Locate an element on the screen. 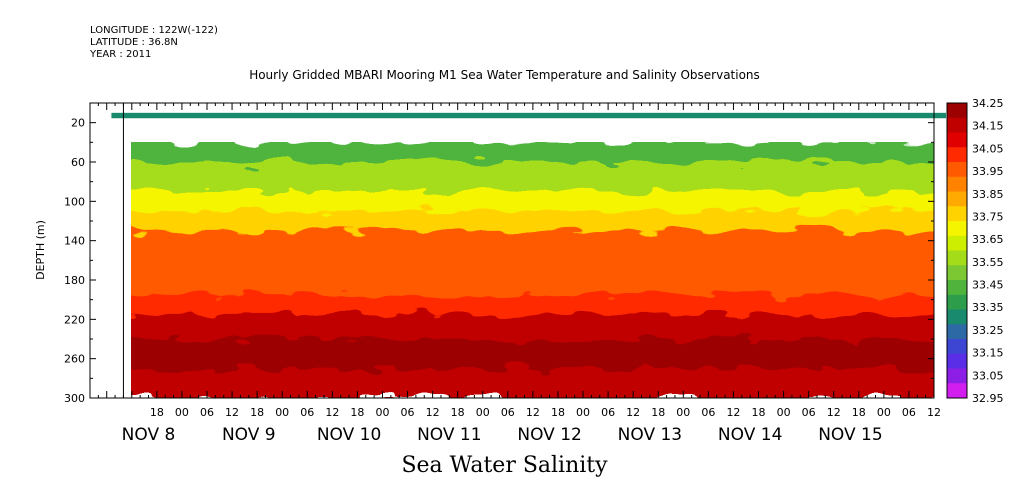  y-tick-label: 260 is located at coordinates (74, 359).